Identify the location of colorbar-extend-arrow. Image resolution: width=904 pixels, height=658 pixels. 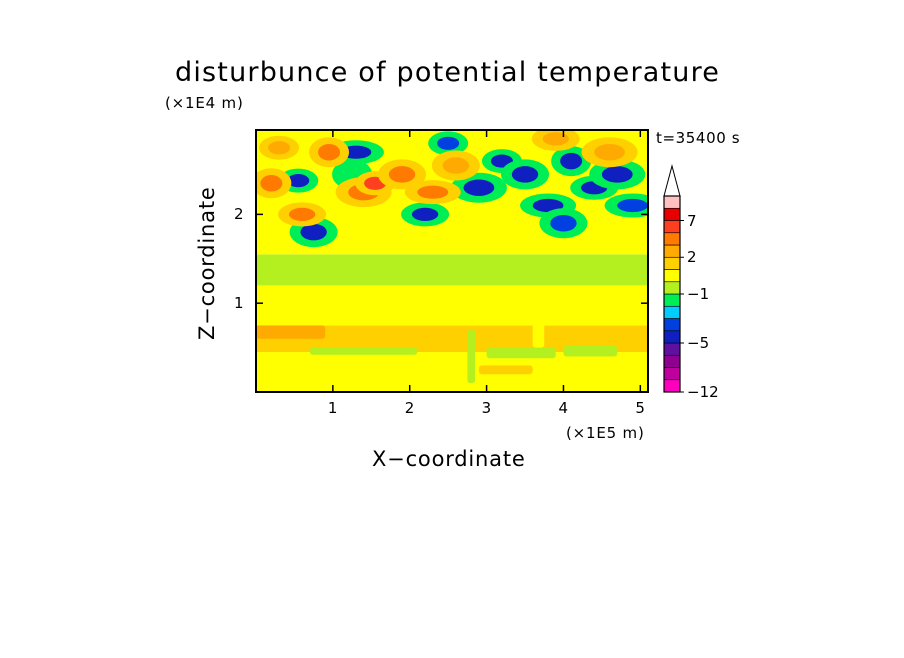
(672, 180).